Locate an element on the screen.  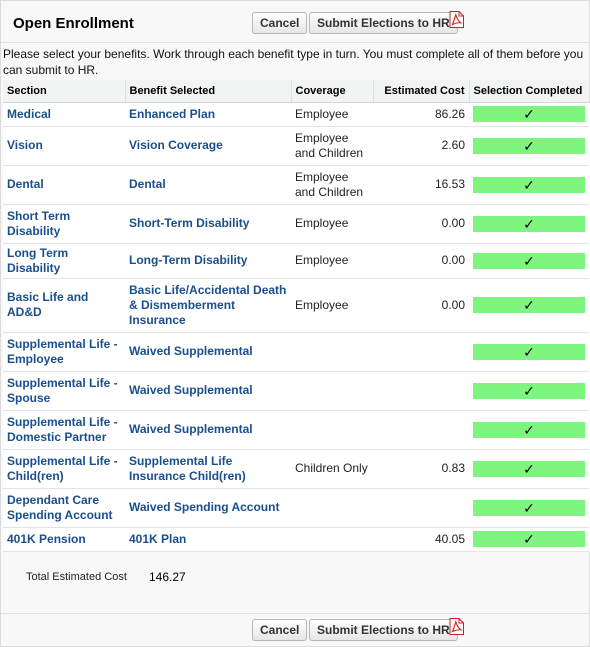
section-link: Basic Life and AD&D is located at coordinates (64, 305).